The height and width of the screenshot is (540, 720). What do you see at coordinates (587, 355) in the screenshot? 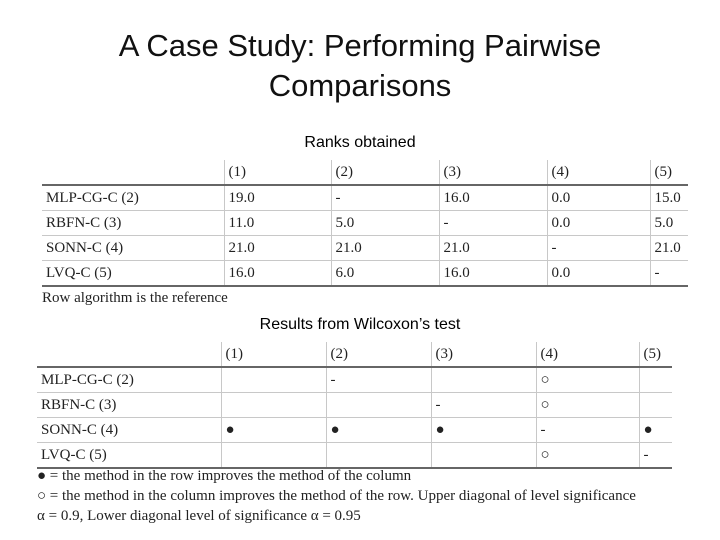
I see `wilcoxon-col-4: (4)` at bounding box center [587, 355].